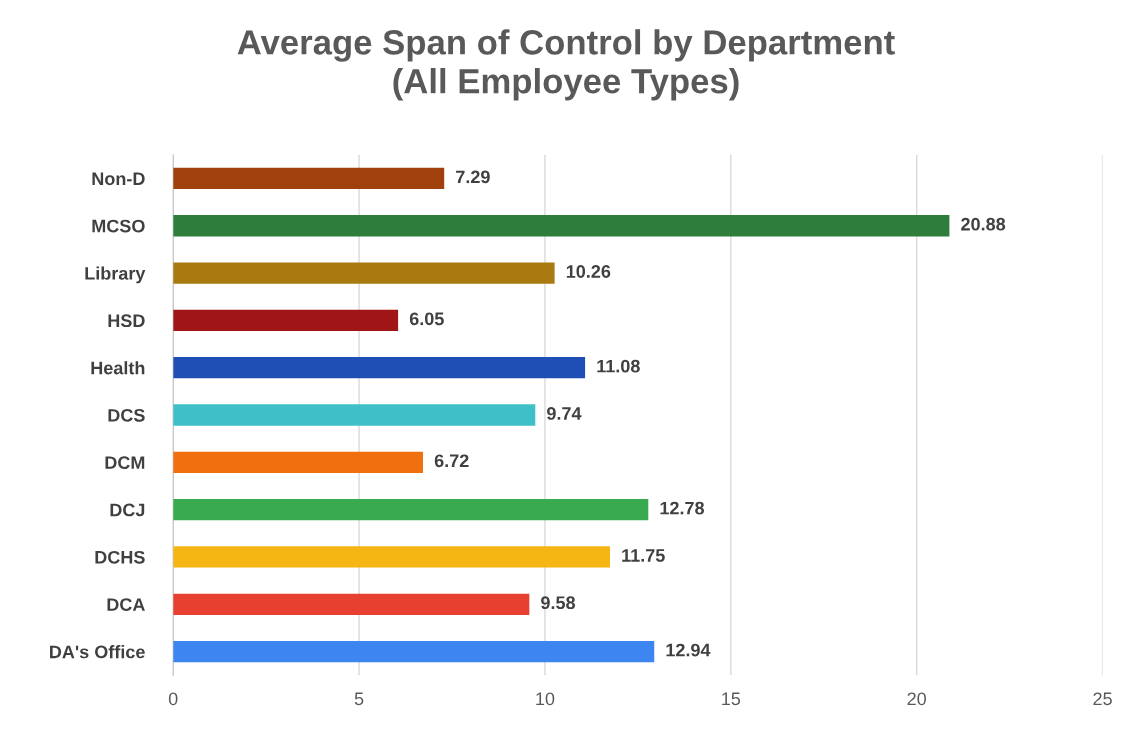 The height and width of the screenshot is (730, 1132). Describe the element at coordinates (97, 652) in the screenshot. I see `y-tick-label: DA's Office` at that location.